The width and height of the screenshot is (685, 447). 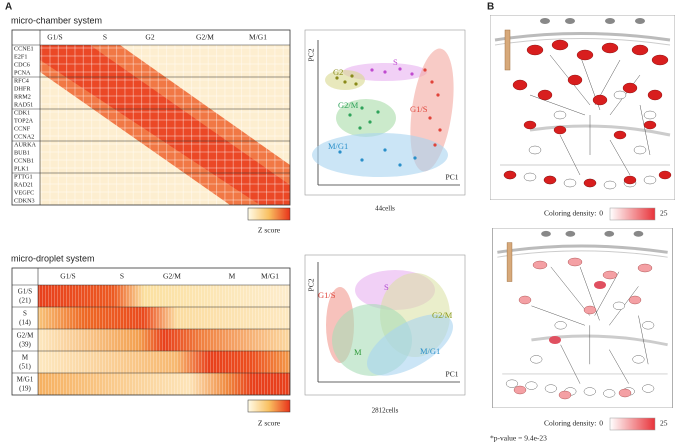 What do you see at coordinates (23, 184) in the screenshot?
I see `gene-label: RAD21` at bounding box center [23, 184].